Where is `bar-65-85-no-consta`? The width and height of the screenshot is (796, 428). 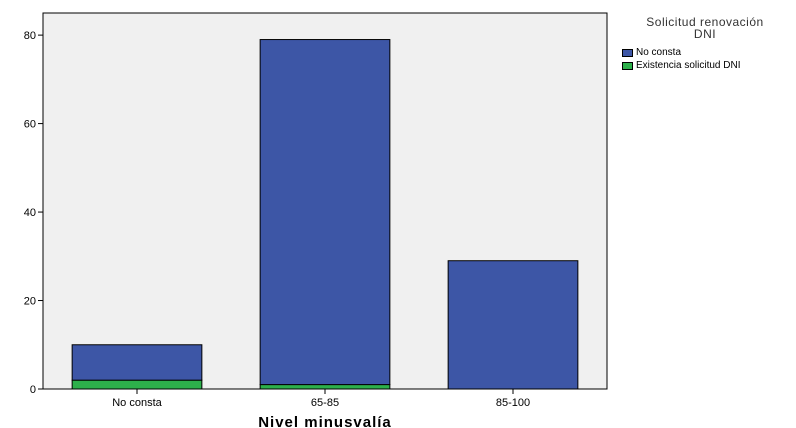
bar-65-85-no-consta is located at coordinates (325, 212).